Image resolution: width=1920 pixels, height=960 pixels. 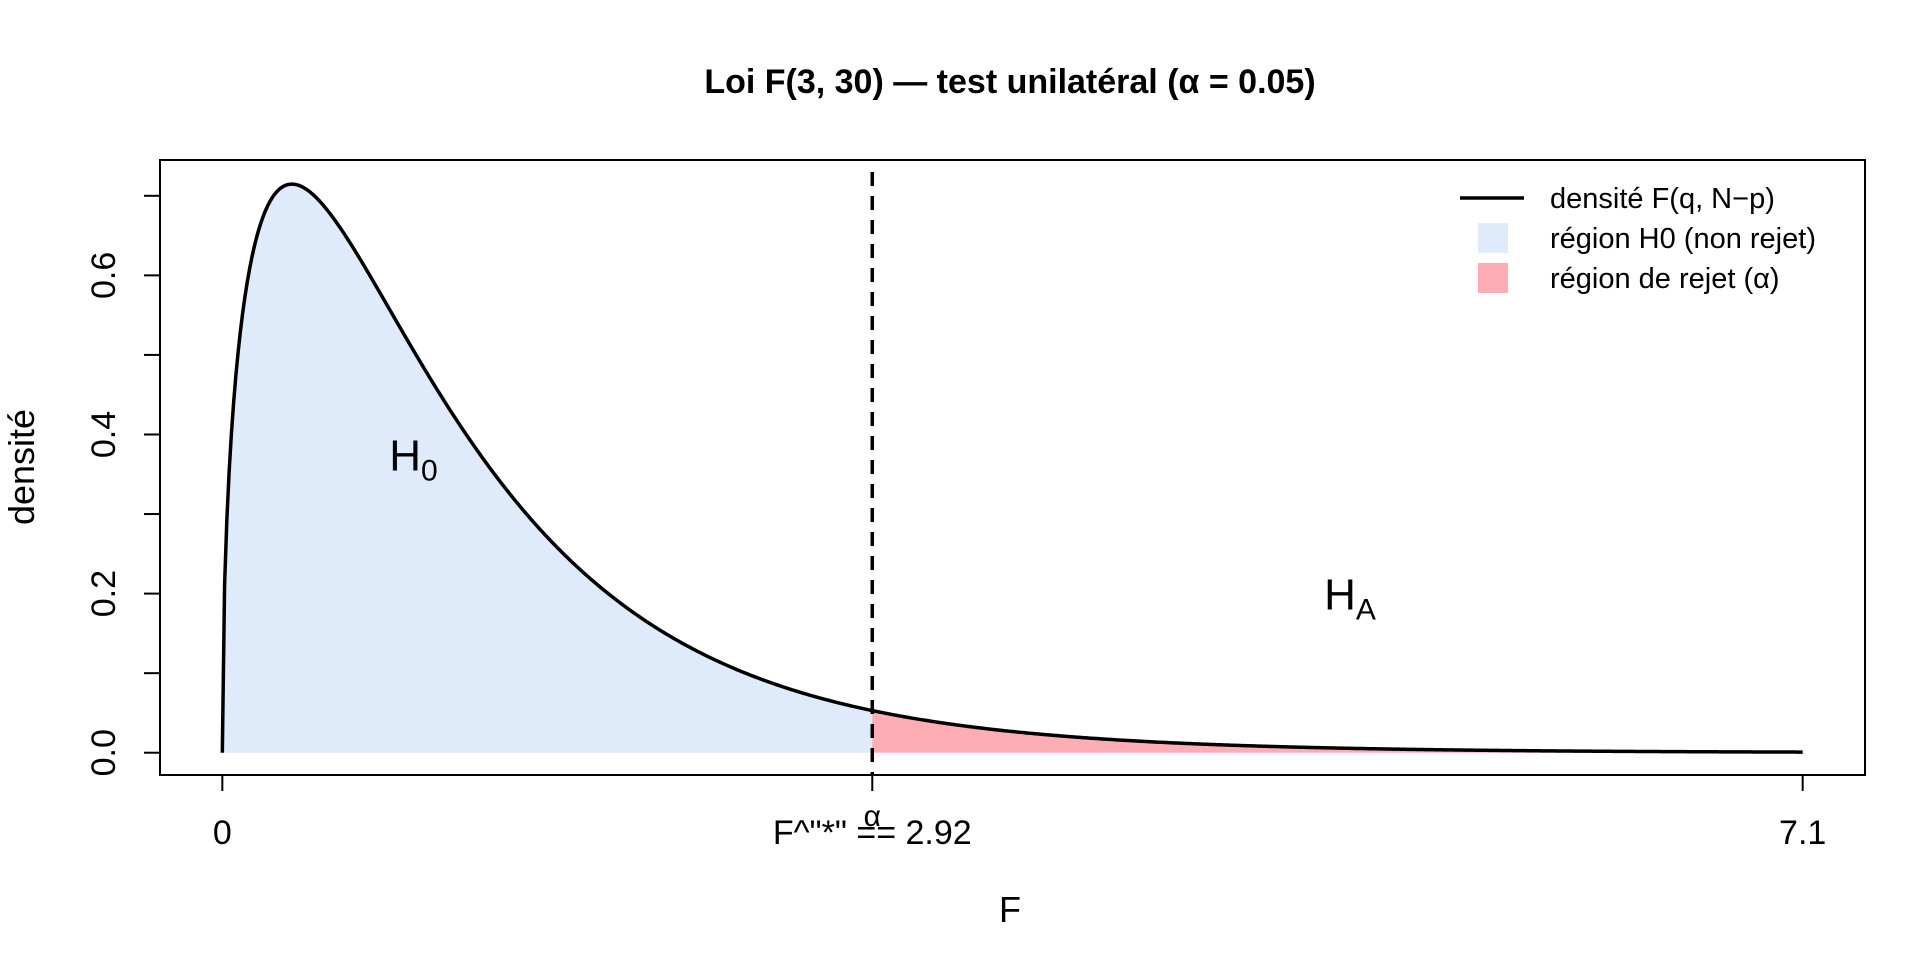 I want to click on y-tick-label: 0.6, so click(x=104, y=275).